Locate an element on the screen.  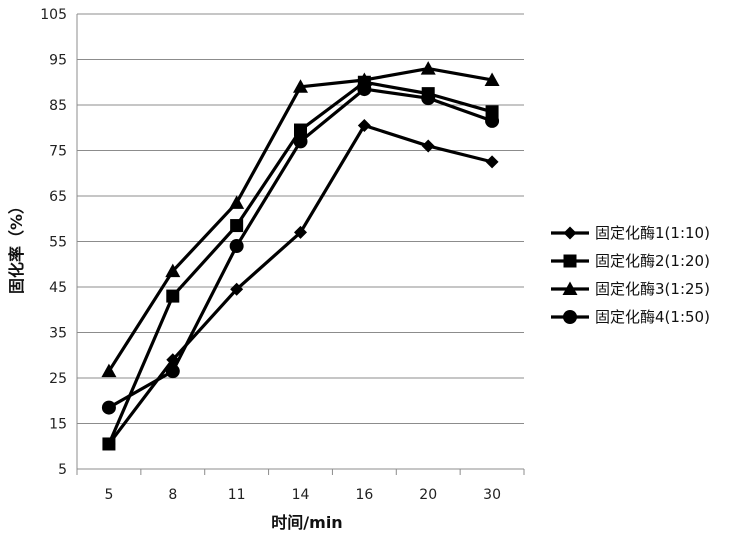
x-tick-label: 30 is located at coordinates (492, 495).